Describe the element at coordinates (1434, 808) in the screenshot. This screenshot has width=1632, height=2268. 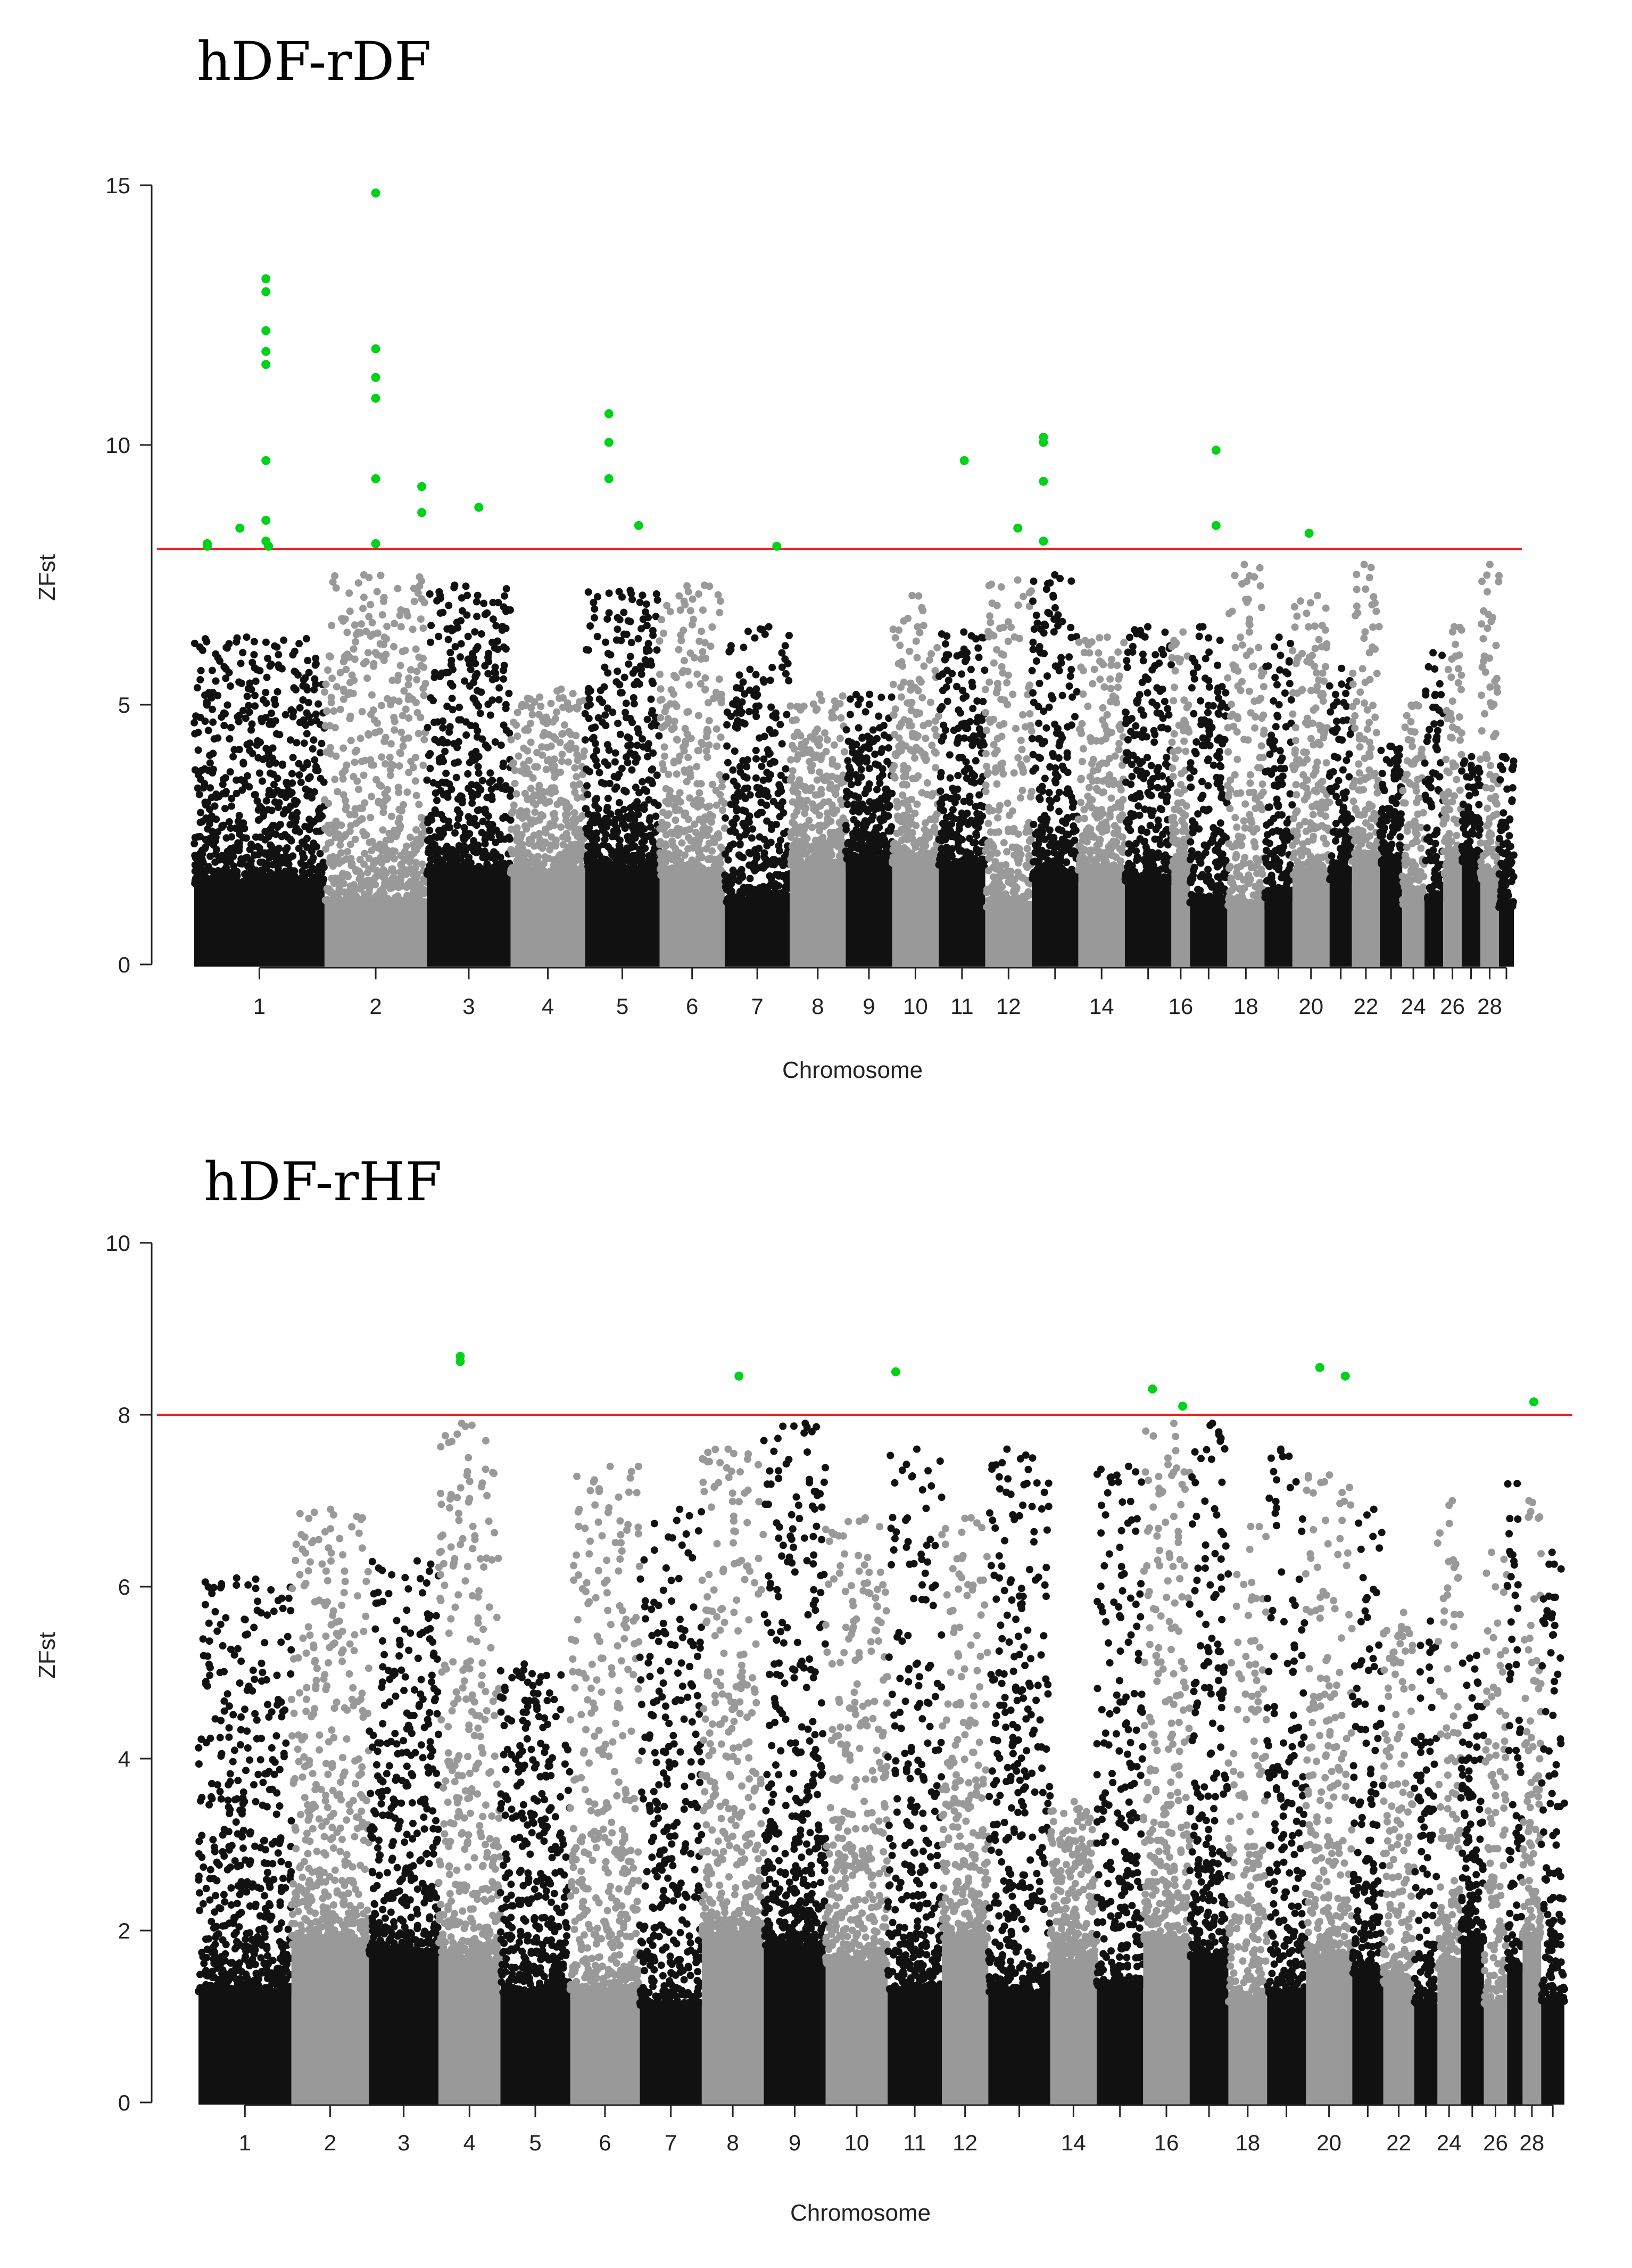
I see `chromosome-25-points` at that location.